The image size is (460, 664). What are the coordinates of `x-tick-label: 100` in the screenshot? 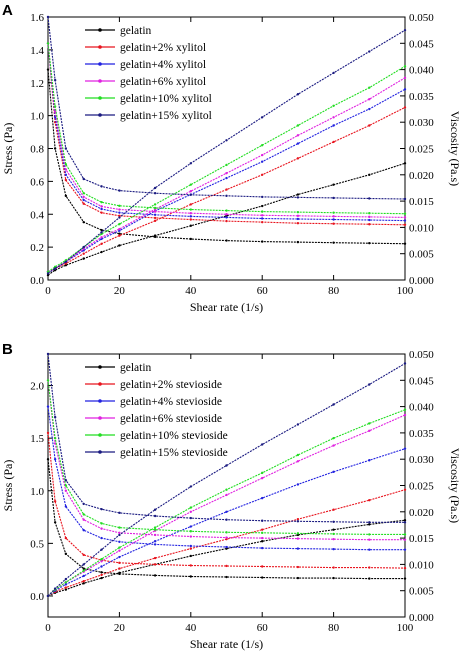 It's located at (405, 291).